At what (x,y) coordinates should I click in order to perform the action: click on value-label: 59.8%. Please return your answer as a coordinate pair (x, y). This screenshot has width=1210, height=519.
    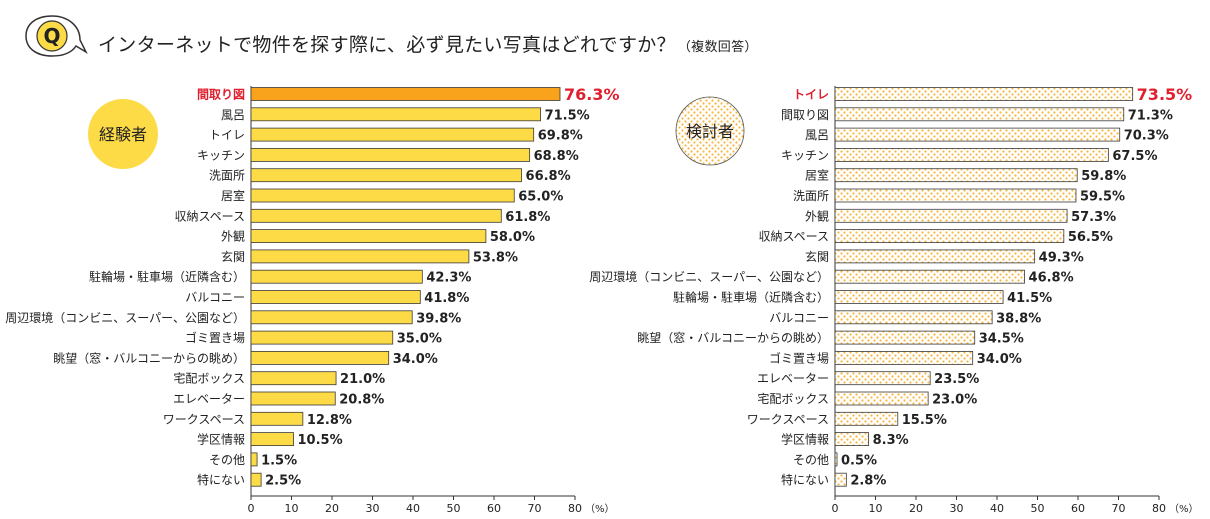
    Looking at the image, I should click on (1103, 176).